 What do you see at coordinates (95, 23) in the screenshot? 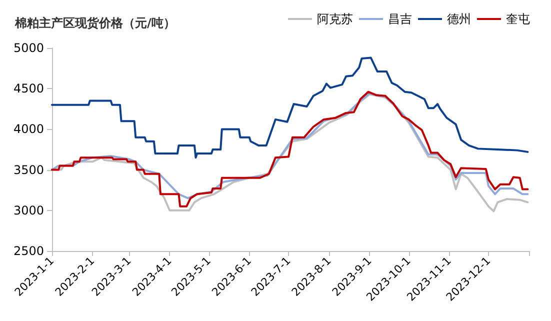
I see `chart-title: 棉粕主产区现货价格（元/吨）` at bounding box center [95, 23].